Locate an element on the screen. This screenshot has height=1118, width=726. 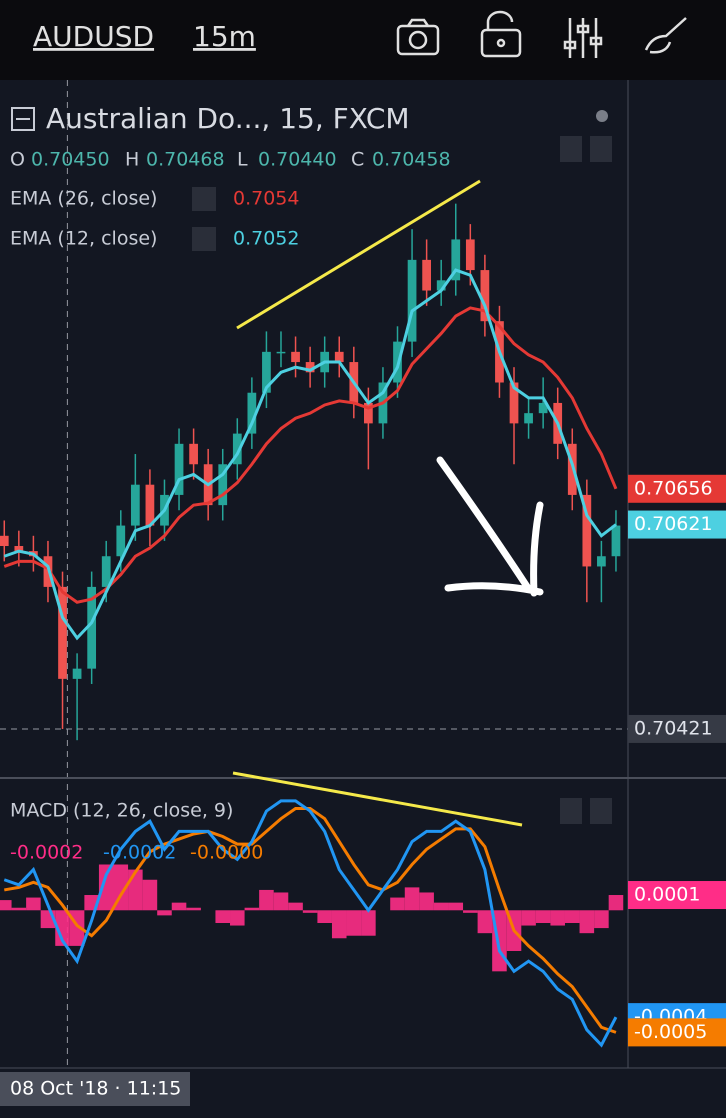
legend-value: 0.7054 is located at coordinates (266, 199).